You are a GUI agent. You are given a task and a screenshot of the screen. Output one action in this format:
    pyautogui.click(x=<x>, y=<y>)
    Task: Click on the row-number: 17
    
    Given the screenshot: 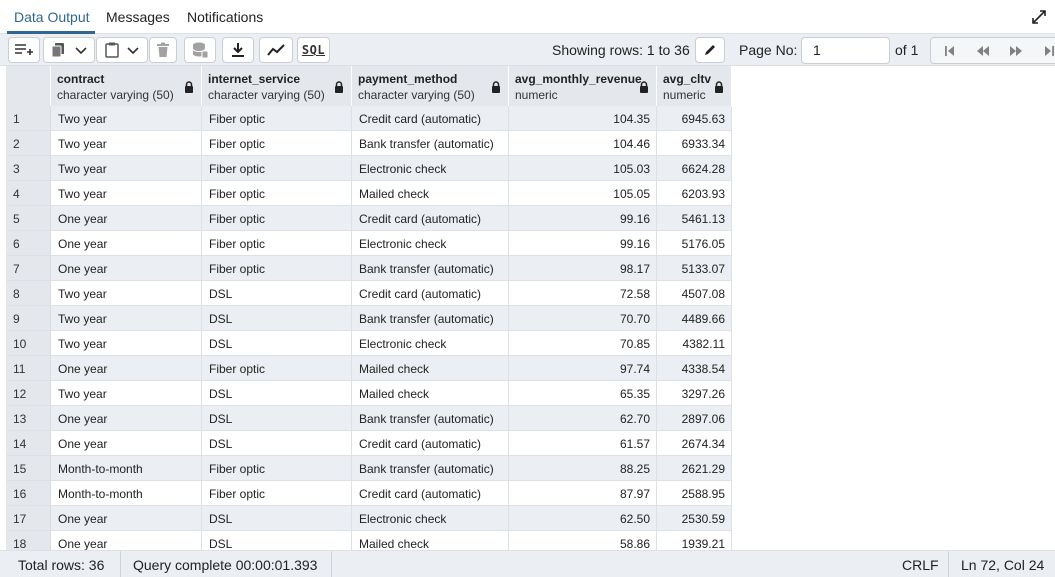 What is the action you would take?
    pyautogui.click(x=28, y=518)
    